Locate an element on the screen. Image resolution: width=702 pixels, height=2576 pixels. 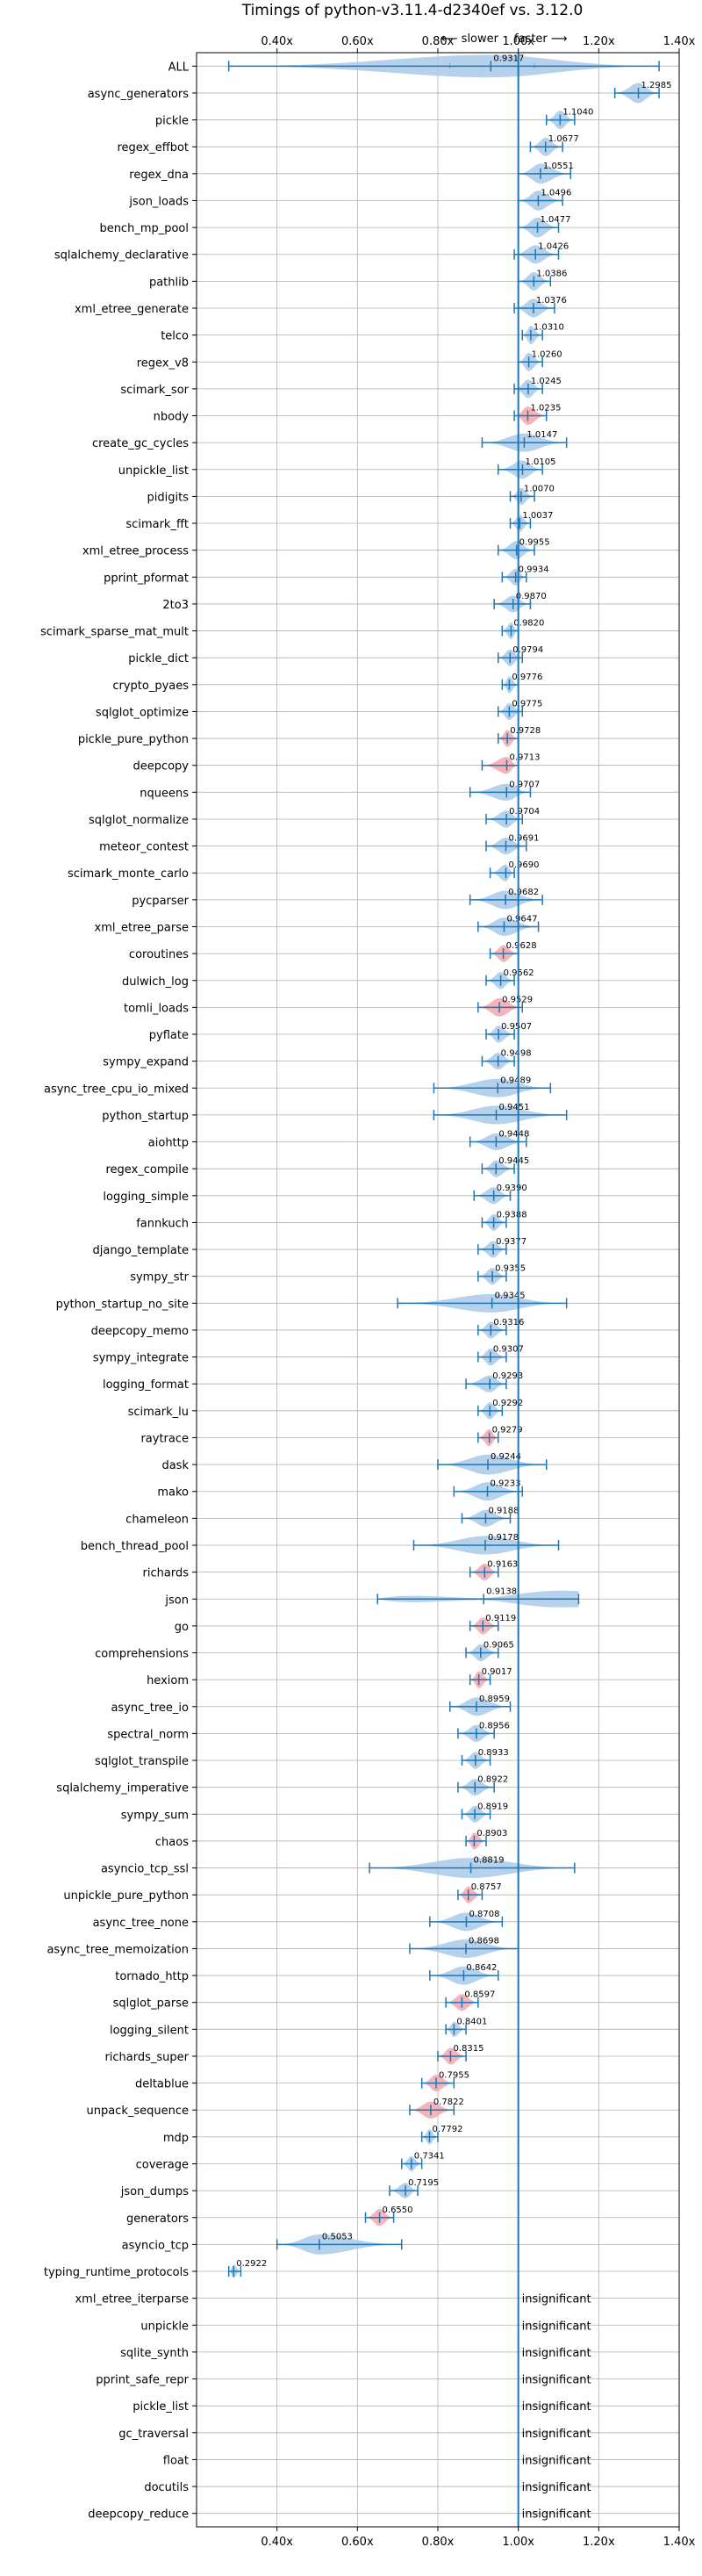
x-tick-label: 0.60x is located at coordinates (357, 2542).